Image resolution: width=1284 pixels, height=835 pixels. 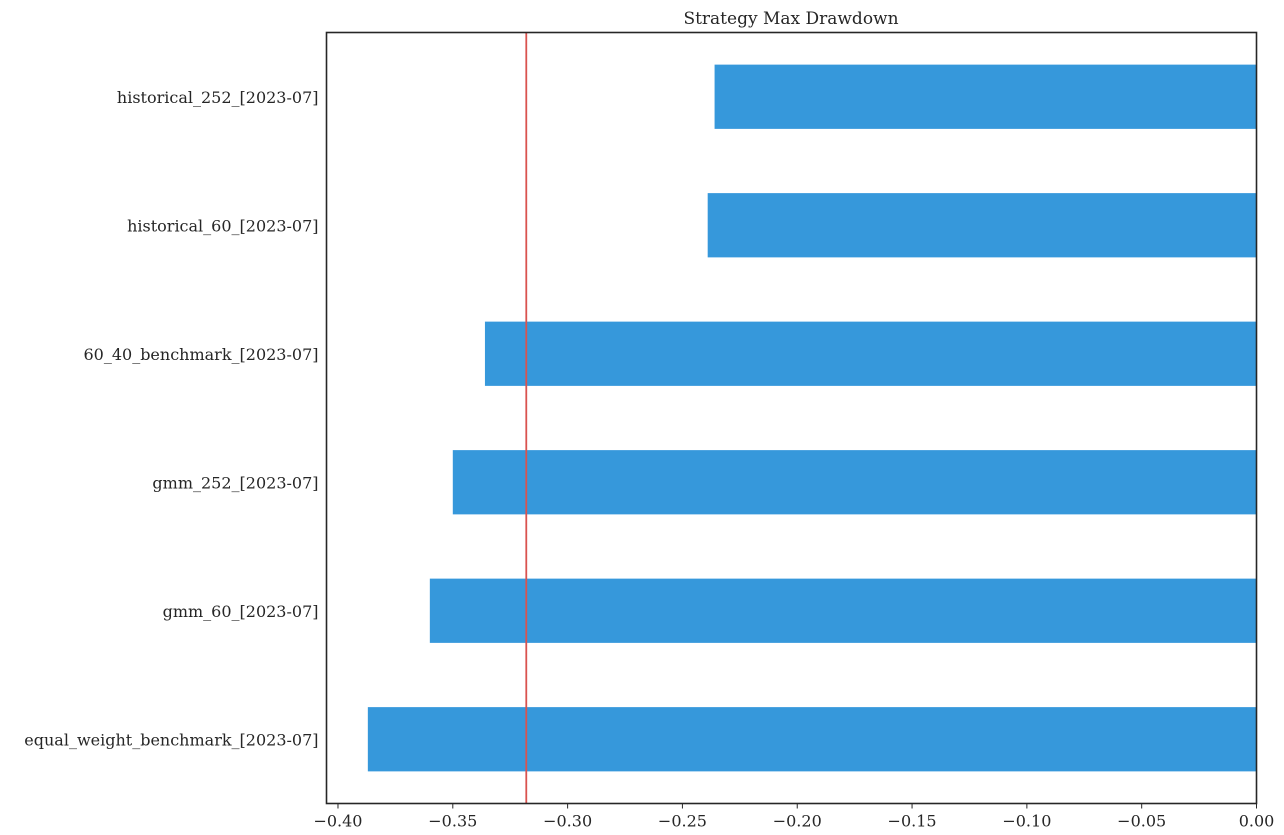 I want to click on chart-title: Strategy Max Drawdown, so click(x=790, y=19).